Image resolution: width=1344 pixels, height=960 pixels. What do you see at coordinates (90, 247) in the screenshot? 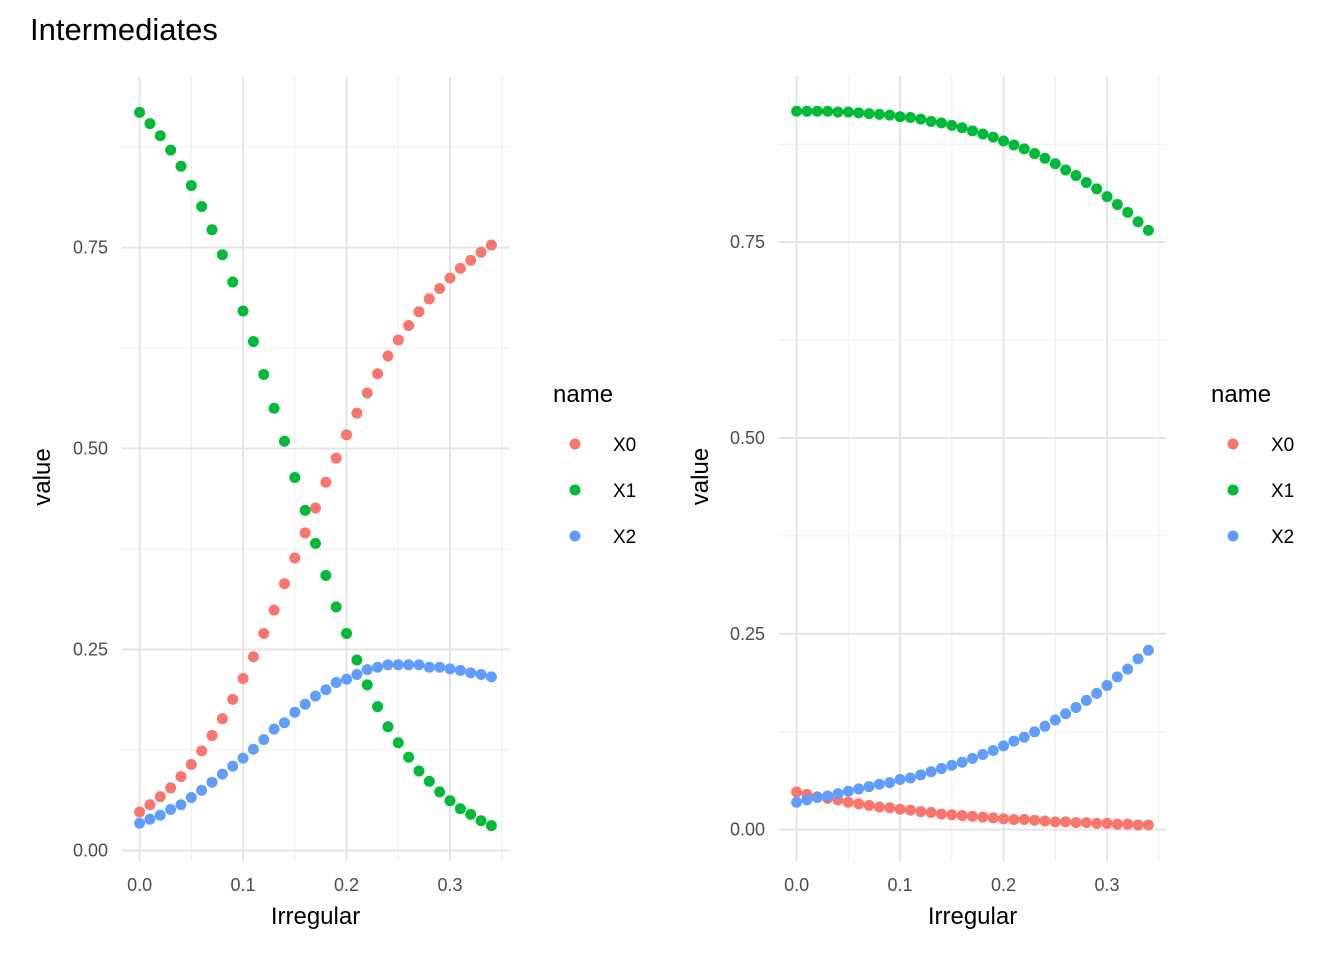
I see `y-tick-label: 0.75` at bounding box center [90, 247].